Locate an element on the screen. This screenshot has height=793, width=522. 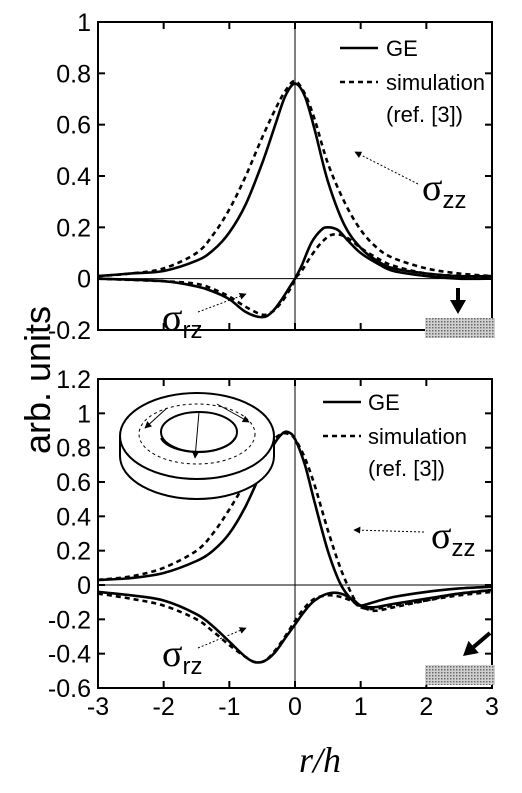
x-tick-label: 0 is located at coordinates (295, 707).